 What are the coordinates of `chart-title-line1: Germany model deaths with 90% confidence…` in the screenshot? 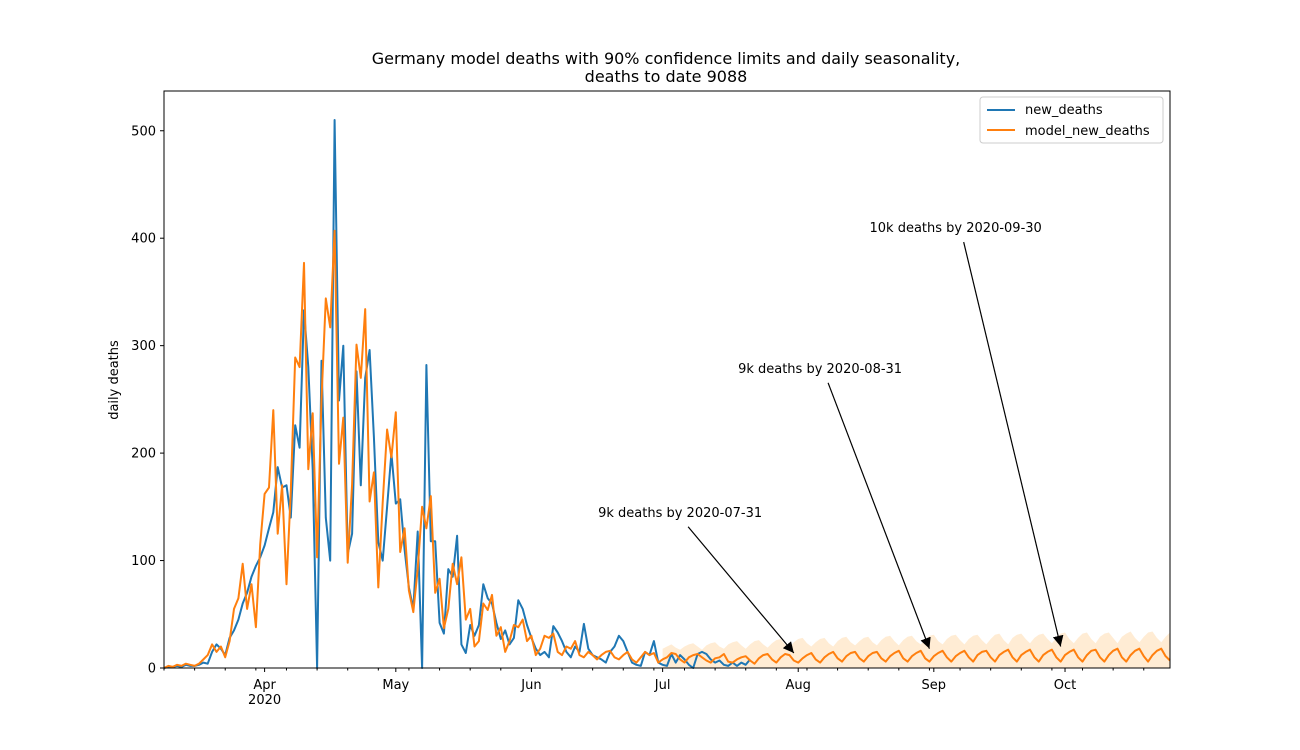 It's located at (666, 58).